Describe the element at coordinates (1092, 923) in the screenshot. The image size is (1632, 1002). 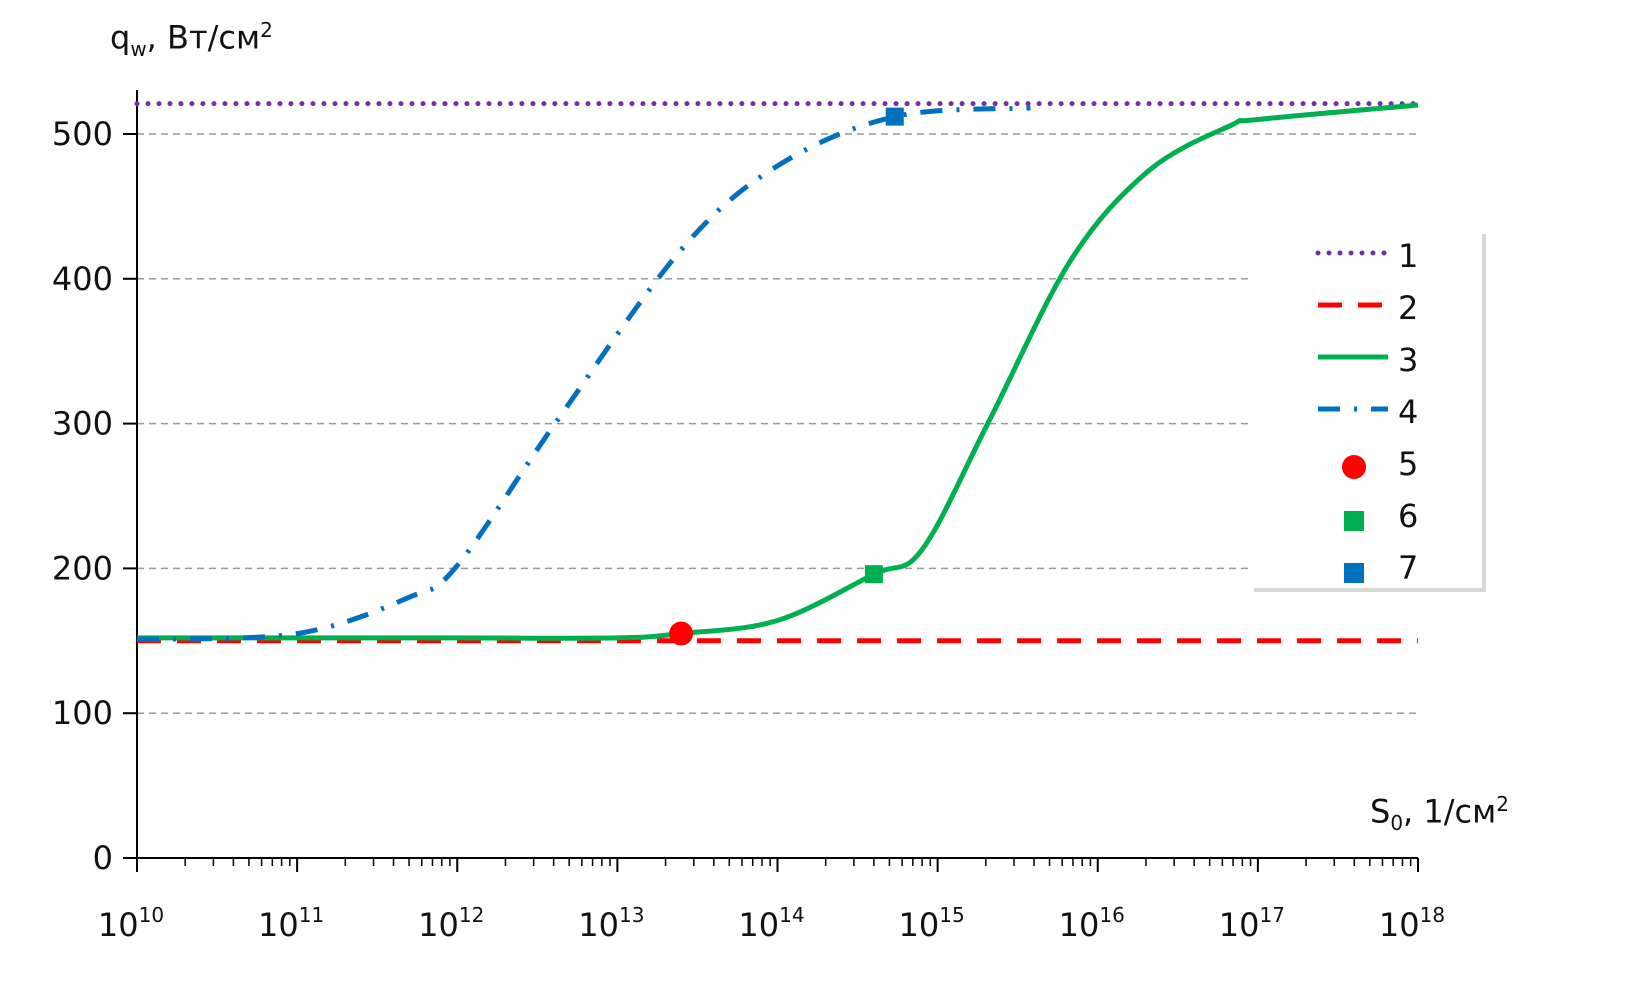
I see `x-tick-label: 1016` at that location.